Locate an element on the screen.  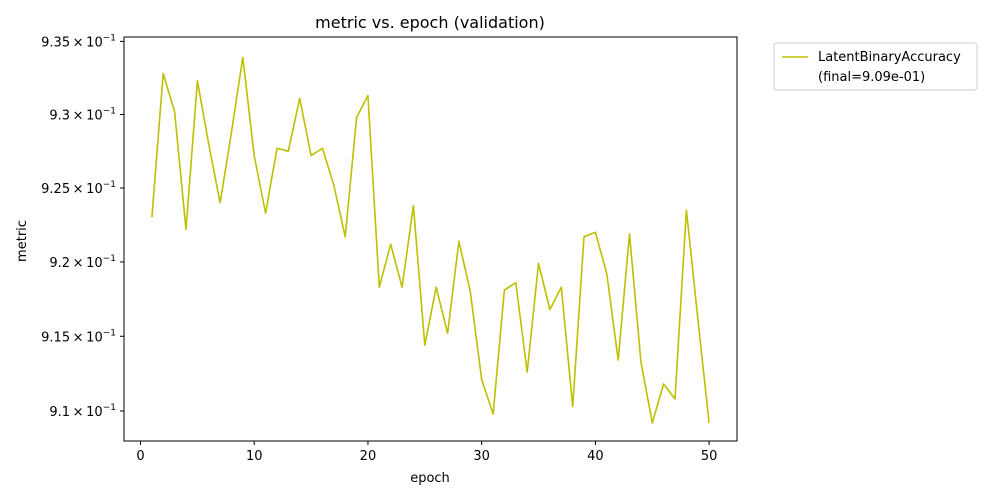
x-tick-label: 40 is located at coordinates (595, 456).